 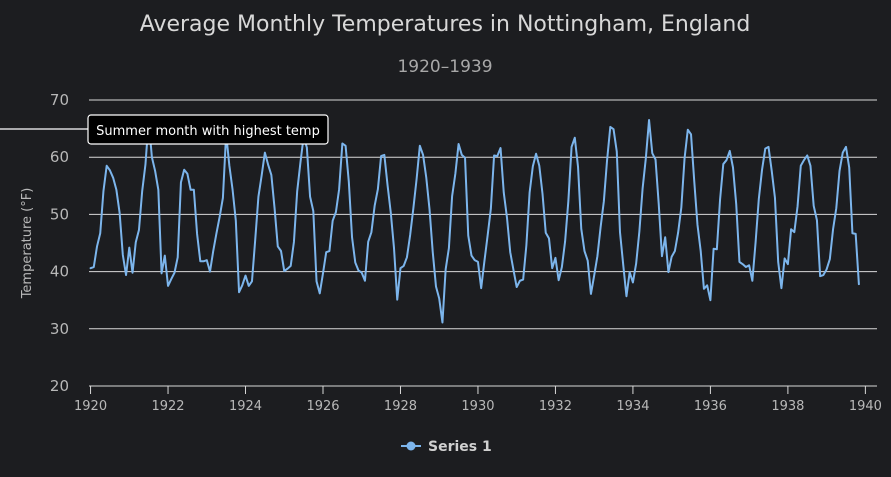 I want to click on y-tick-label-50: 50, so click(x=59, y=214).